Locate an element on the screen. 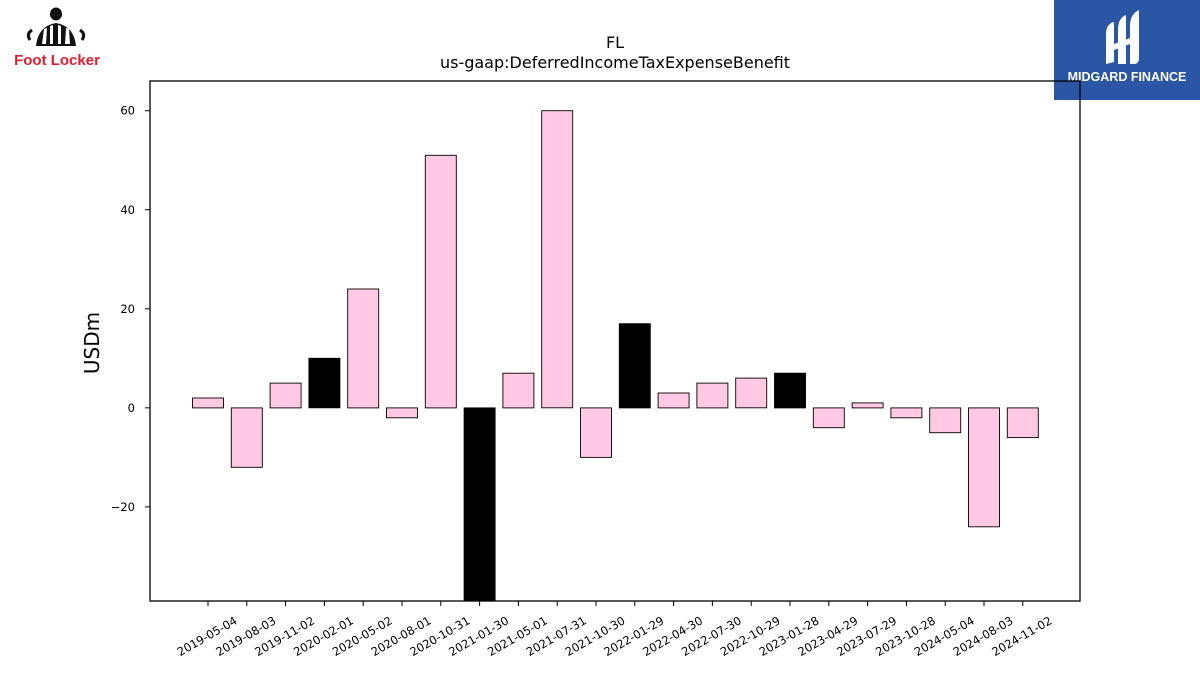 This screenshot has width=1200, height=675. brand-name: Foot Locker is located at coordinates (57, 60).